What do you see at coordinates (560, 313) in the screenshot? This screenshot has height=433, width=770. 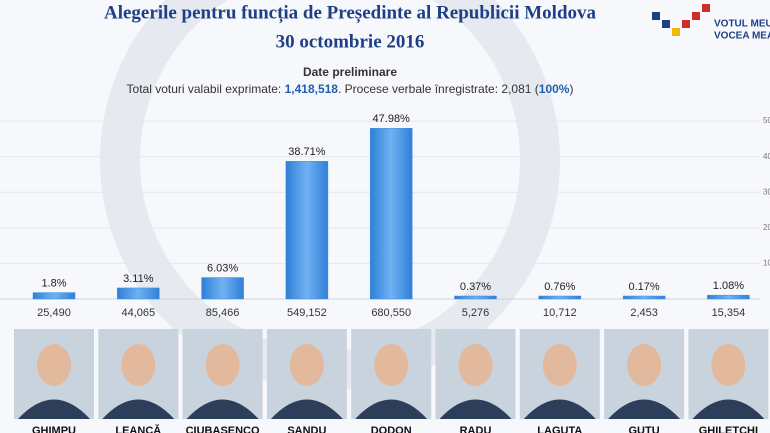 I see `vote-count: 10,712` at bounding box center [560, 313].